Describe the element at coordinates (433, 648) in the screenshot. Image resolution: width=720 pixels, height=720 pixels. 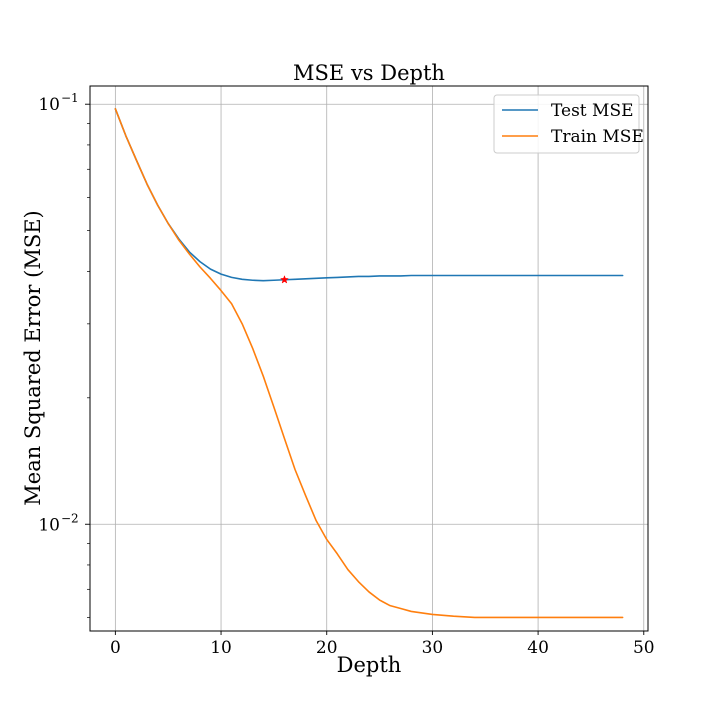
I see `x-tick-label: 30` at that location.